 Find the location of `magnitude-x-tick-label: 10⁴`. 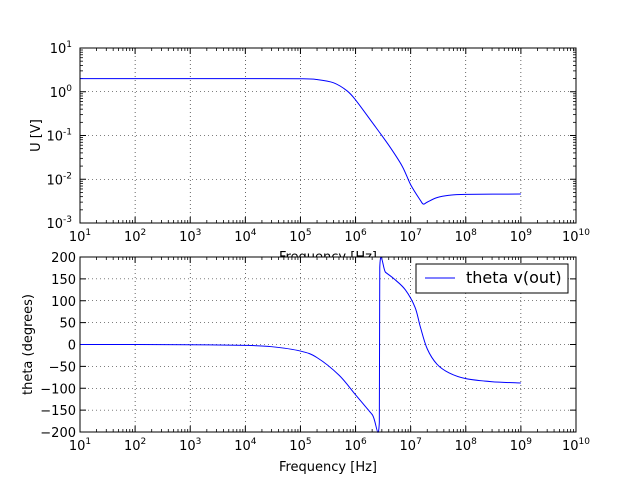

magnitude-x-tick-label: 10⁴ is located at coordinates (245, 236).